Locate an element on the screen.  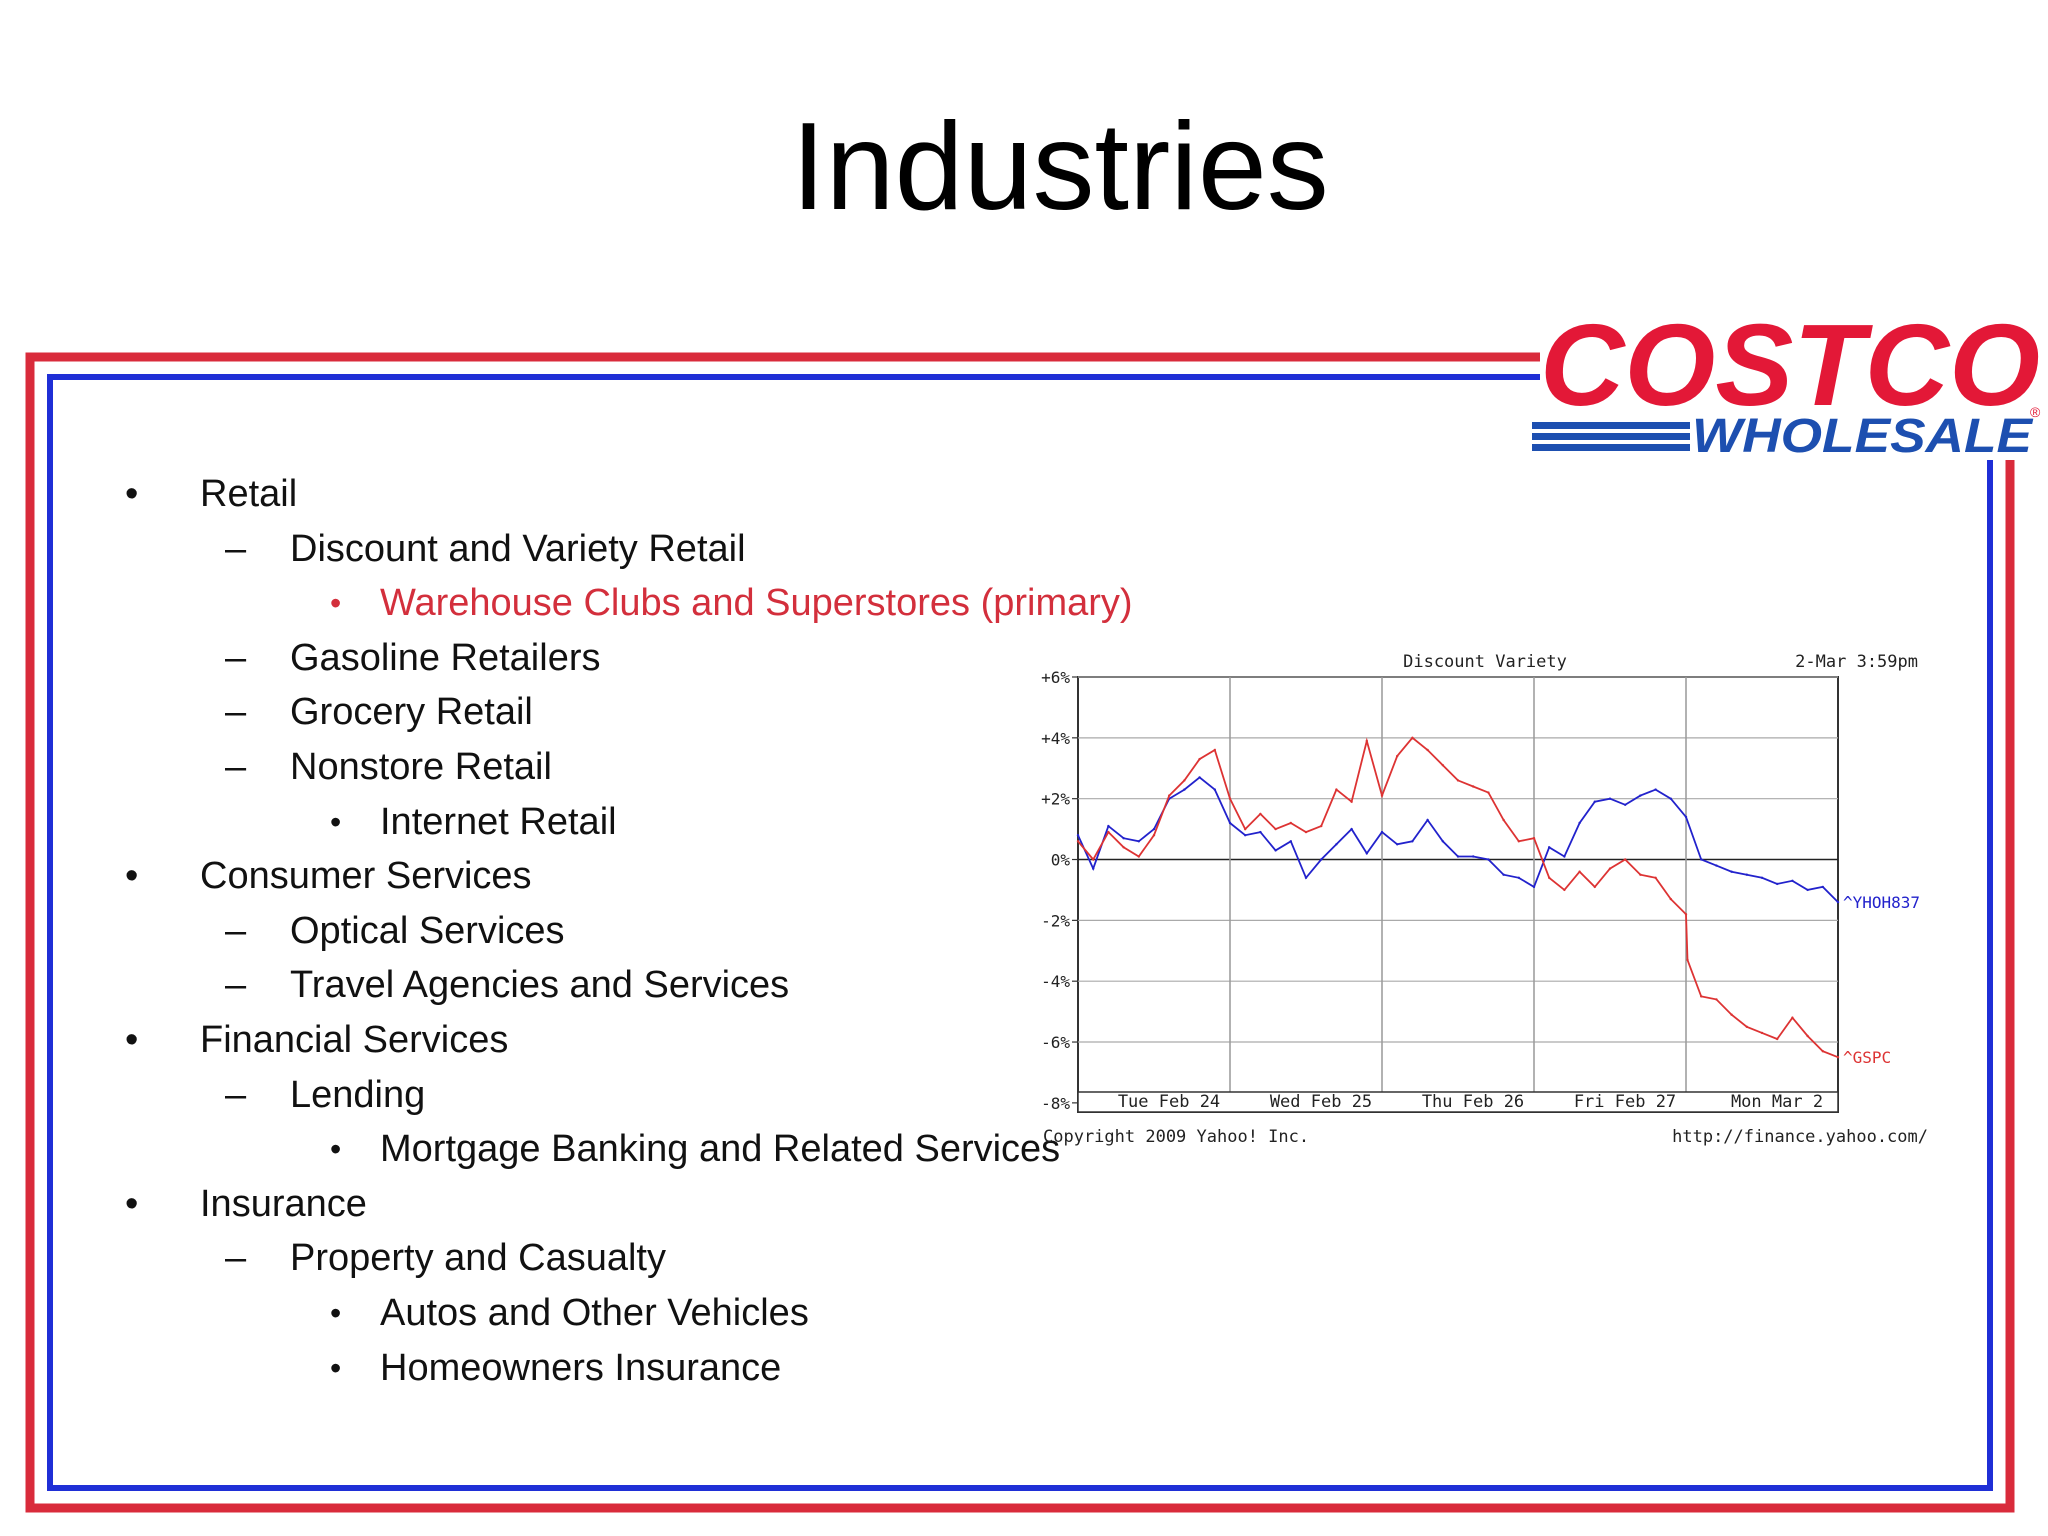
bullet-text: Optical Services is located at coordinates (427, 930).